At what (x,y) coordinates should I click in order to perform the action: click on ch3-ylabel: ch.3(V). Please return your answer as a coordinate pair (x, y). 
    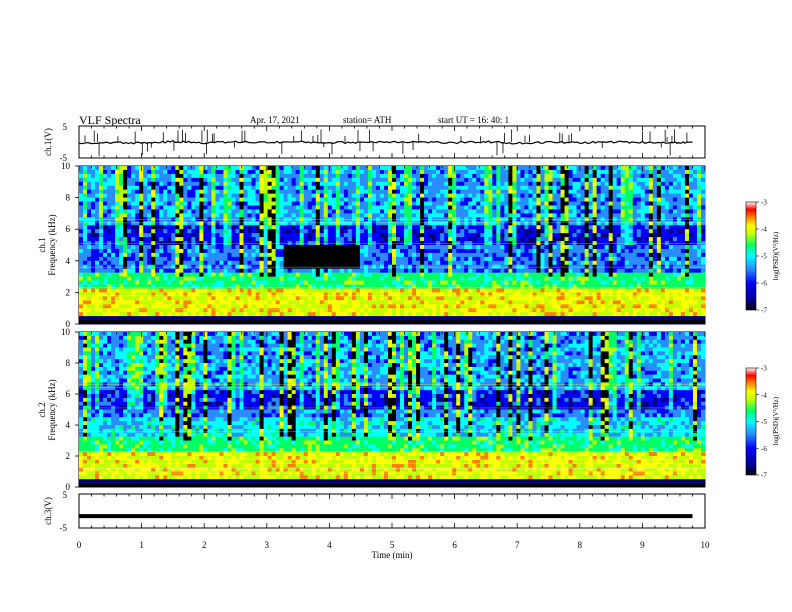
    Looking at the image, I should click on (48, 511).